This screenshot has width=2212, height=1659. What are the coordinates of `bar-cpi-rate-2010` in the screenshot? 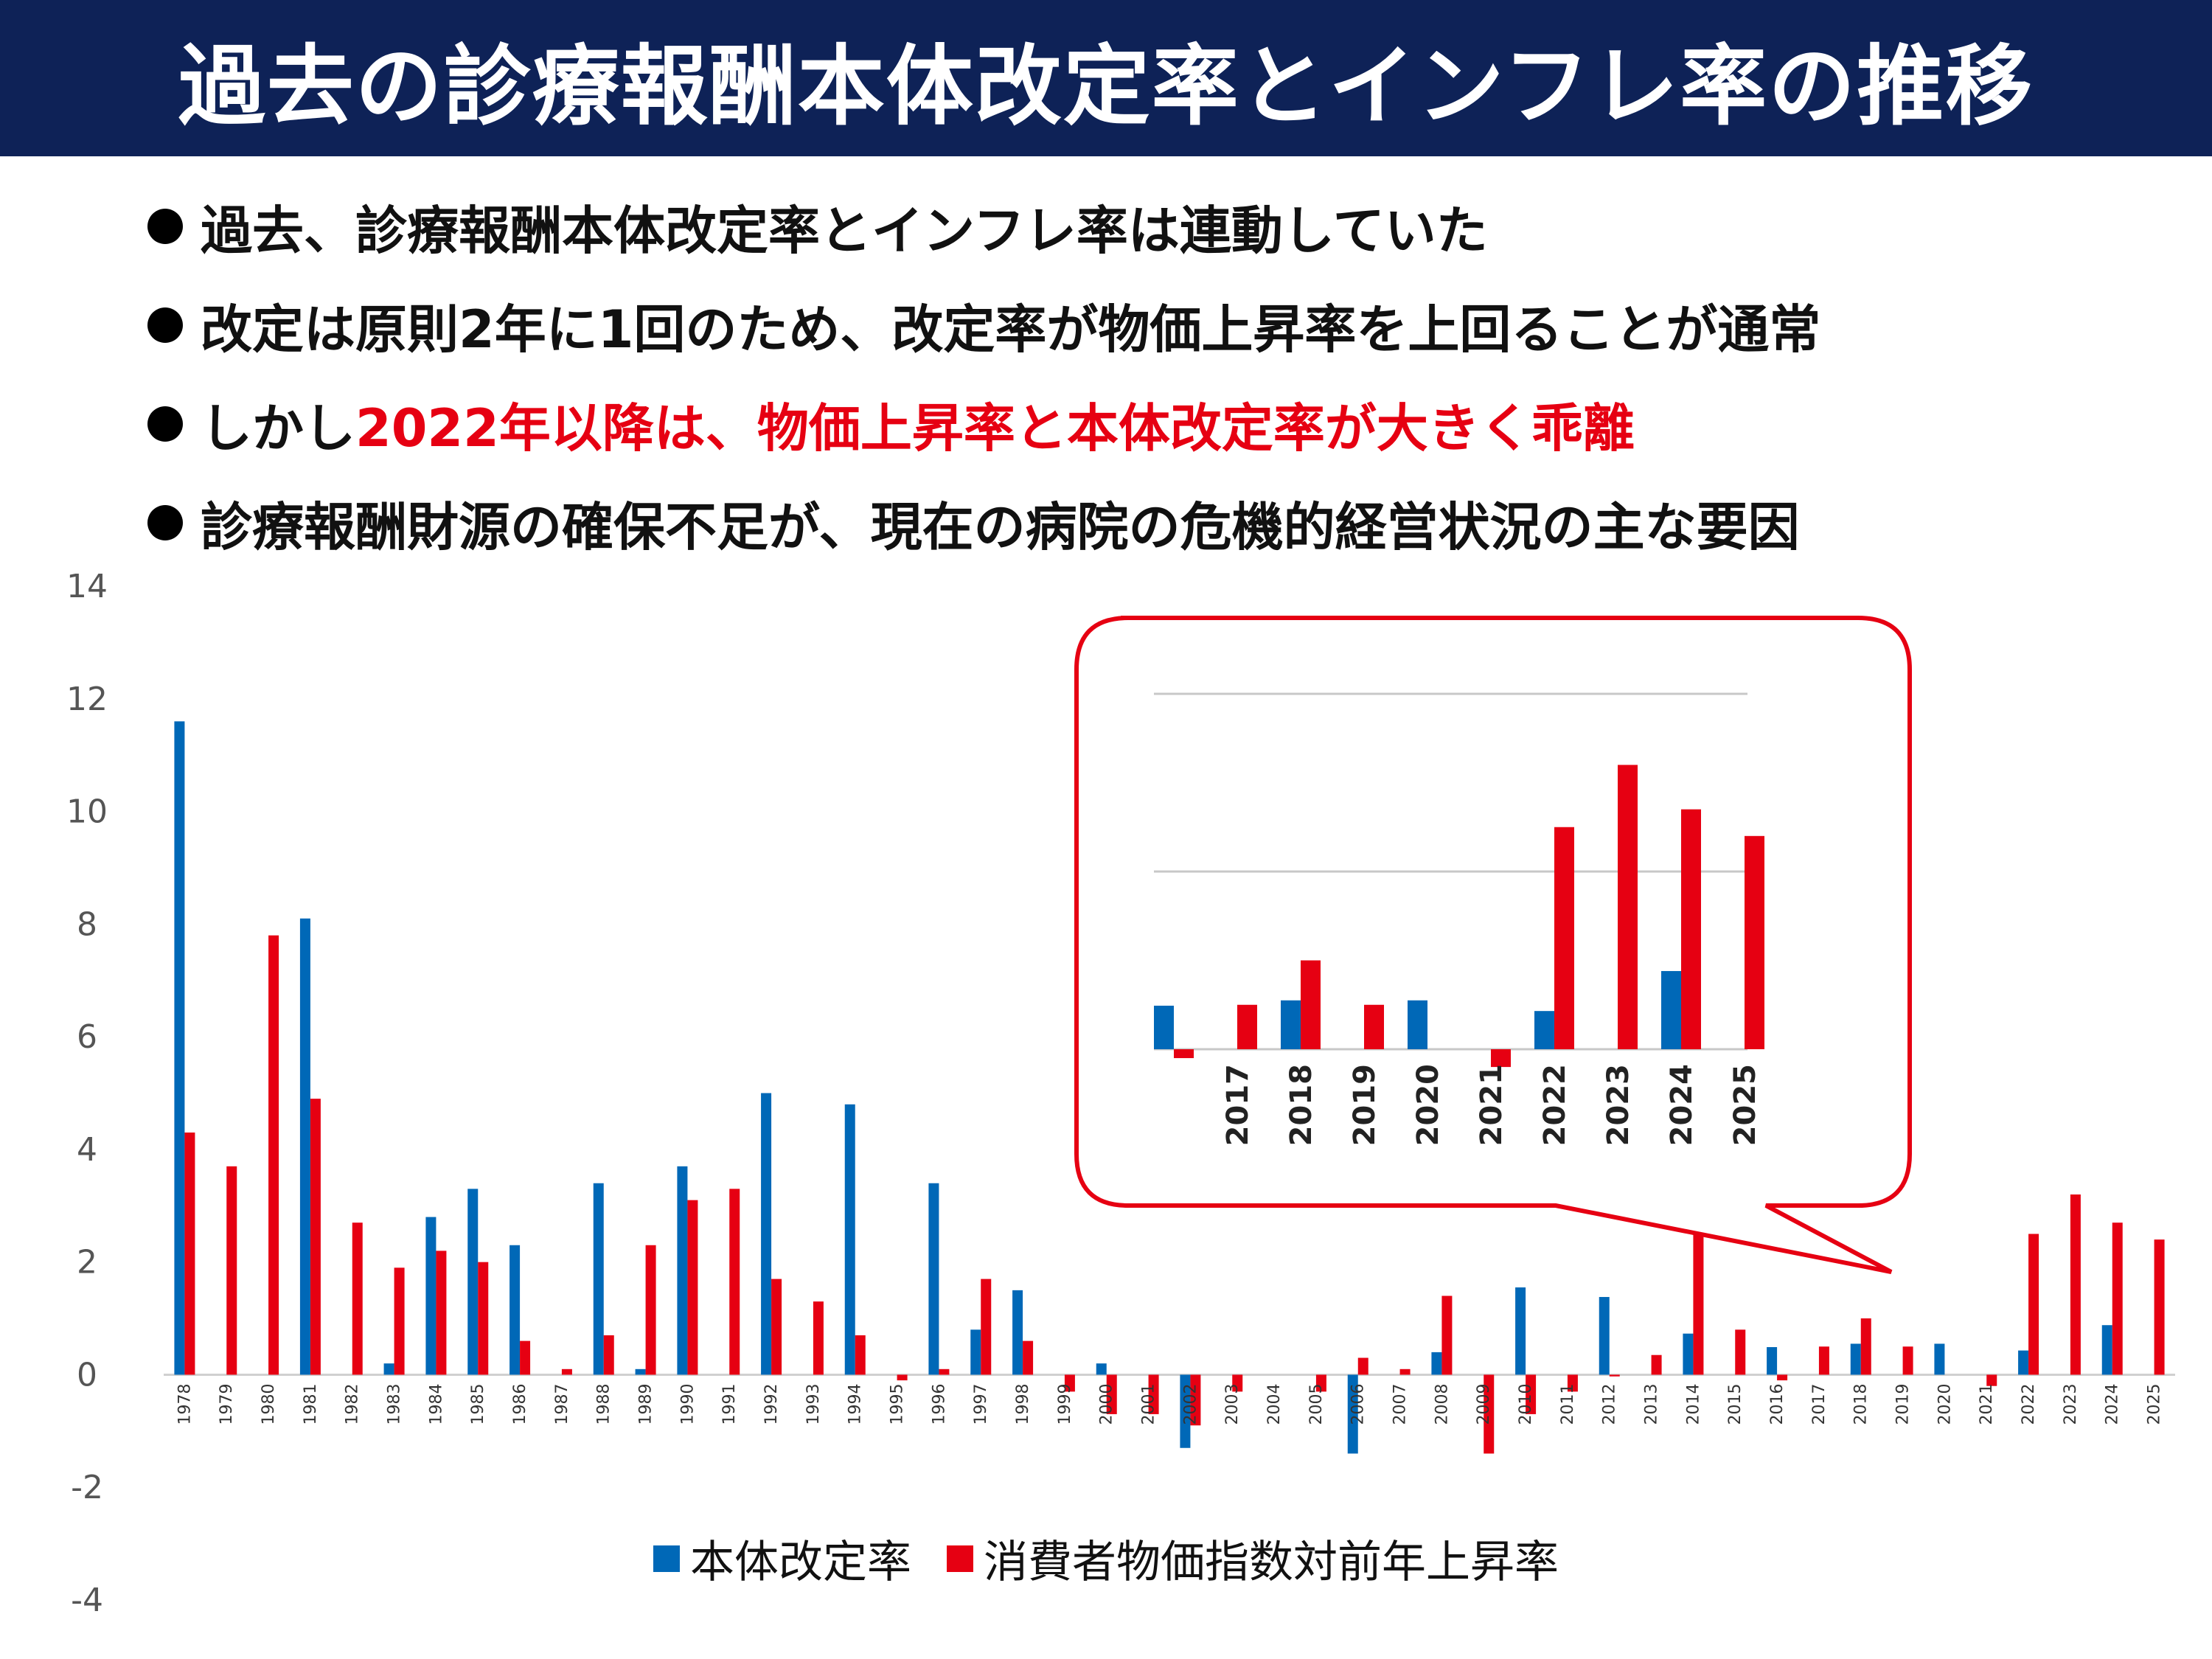 It's located at (1531, 1394).